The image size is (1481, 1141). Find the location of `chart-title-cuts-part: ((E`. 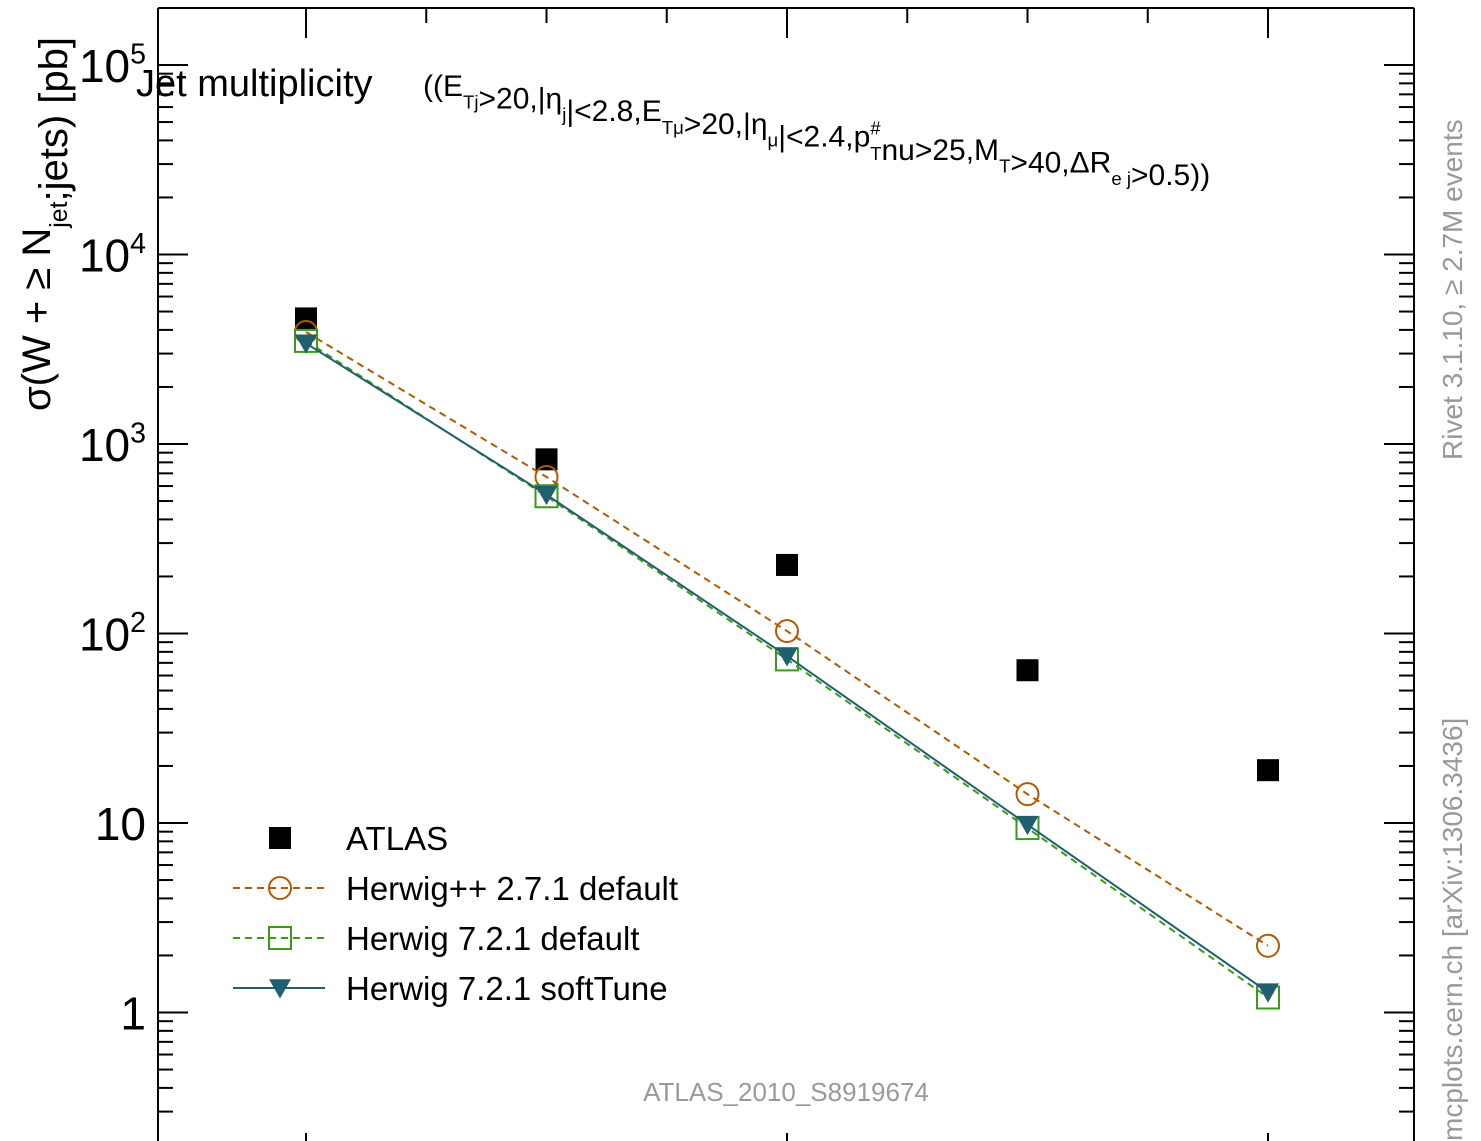

chart-title-cuts-part: ((E is located at coordinates (443, 86).